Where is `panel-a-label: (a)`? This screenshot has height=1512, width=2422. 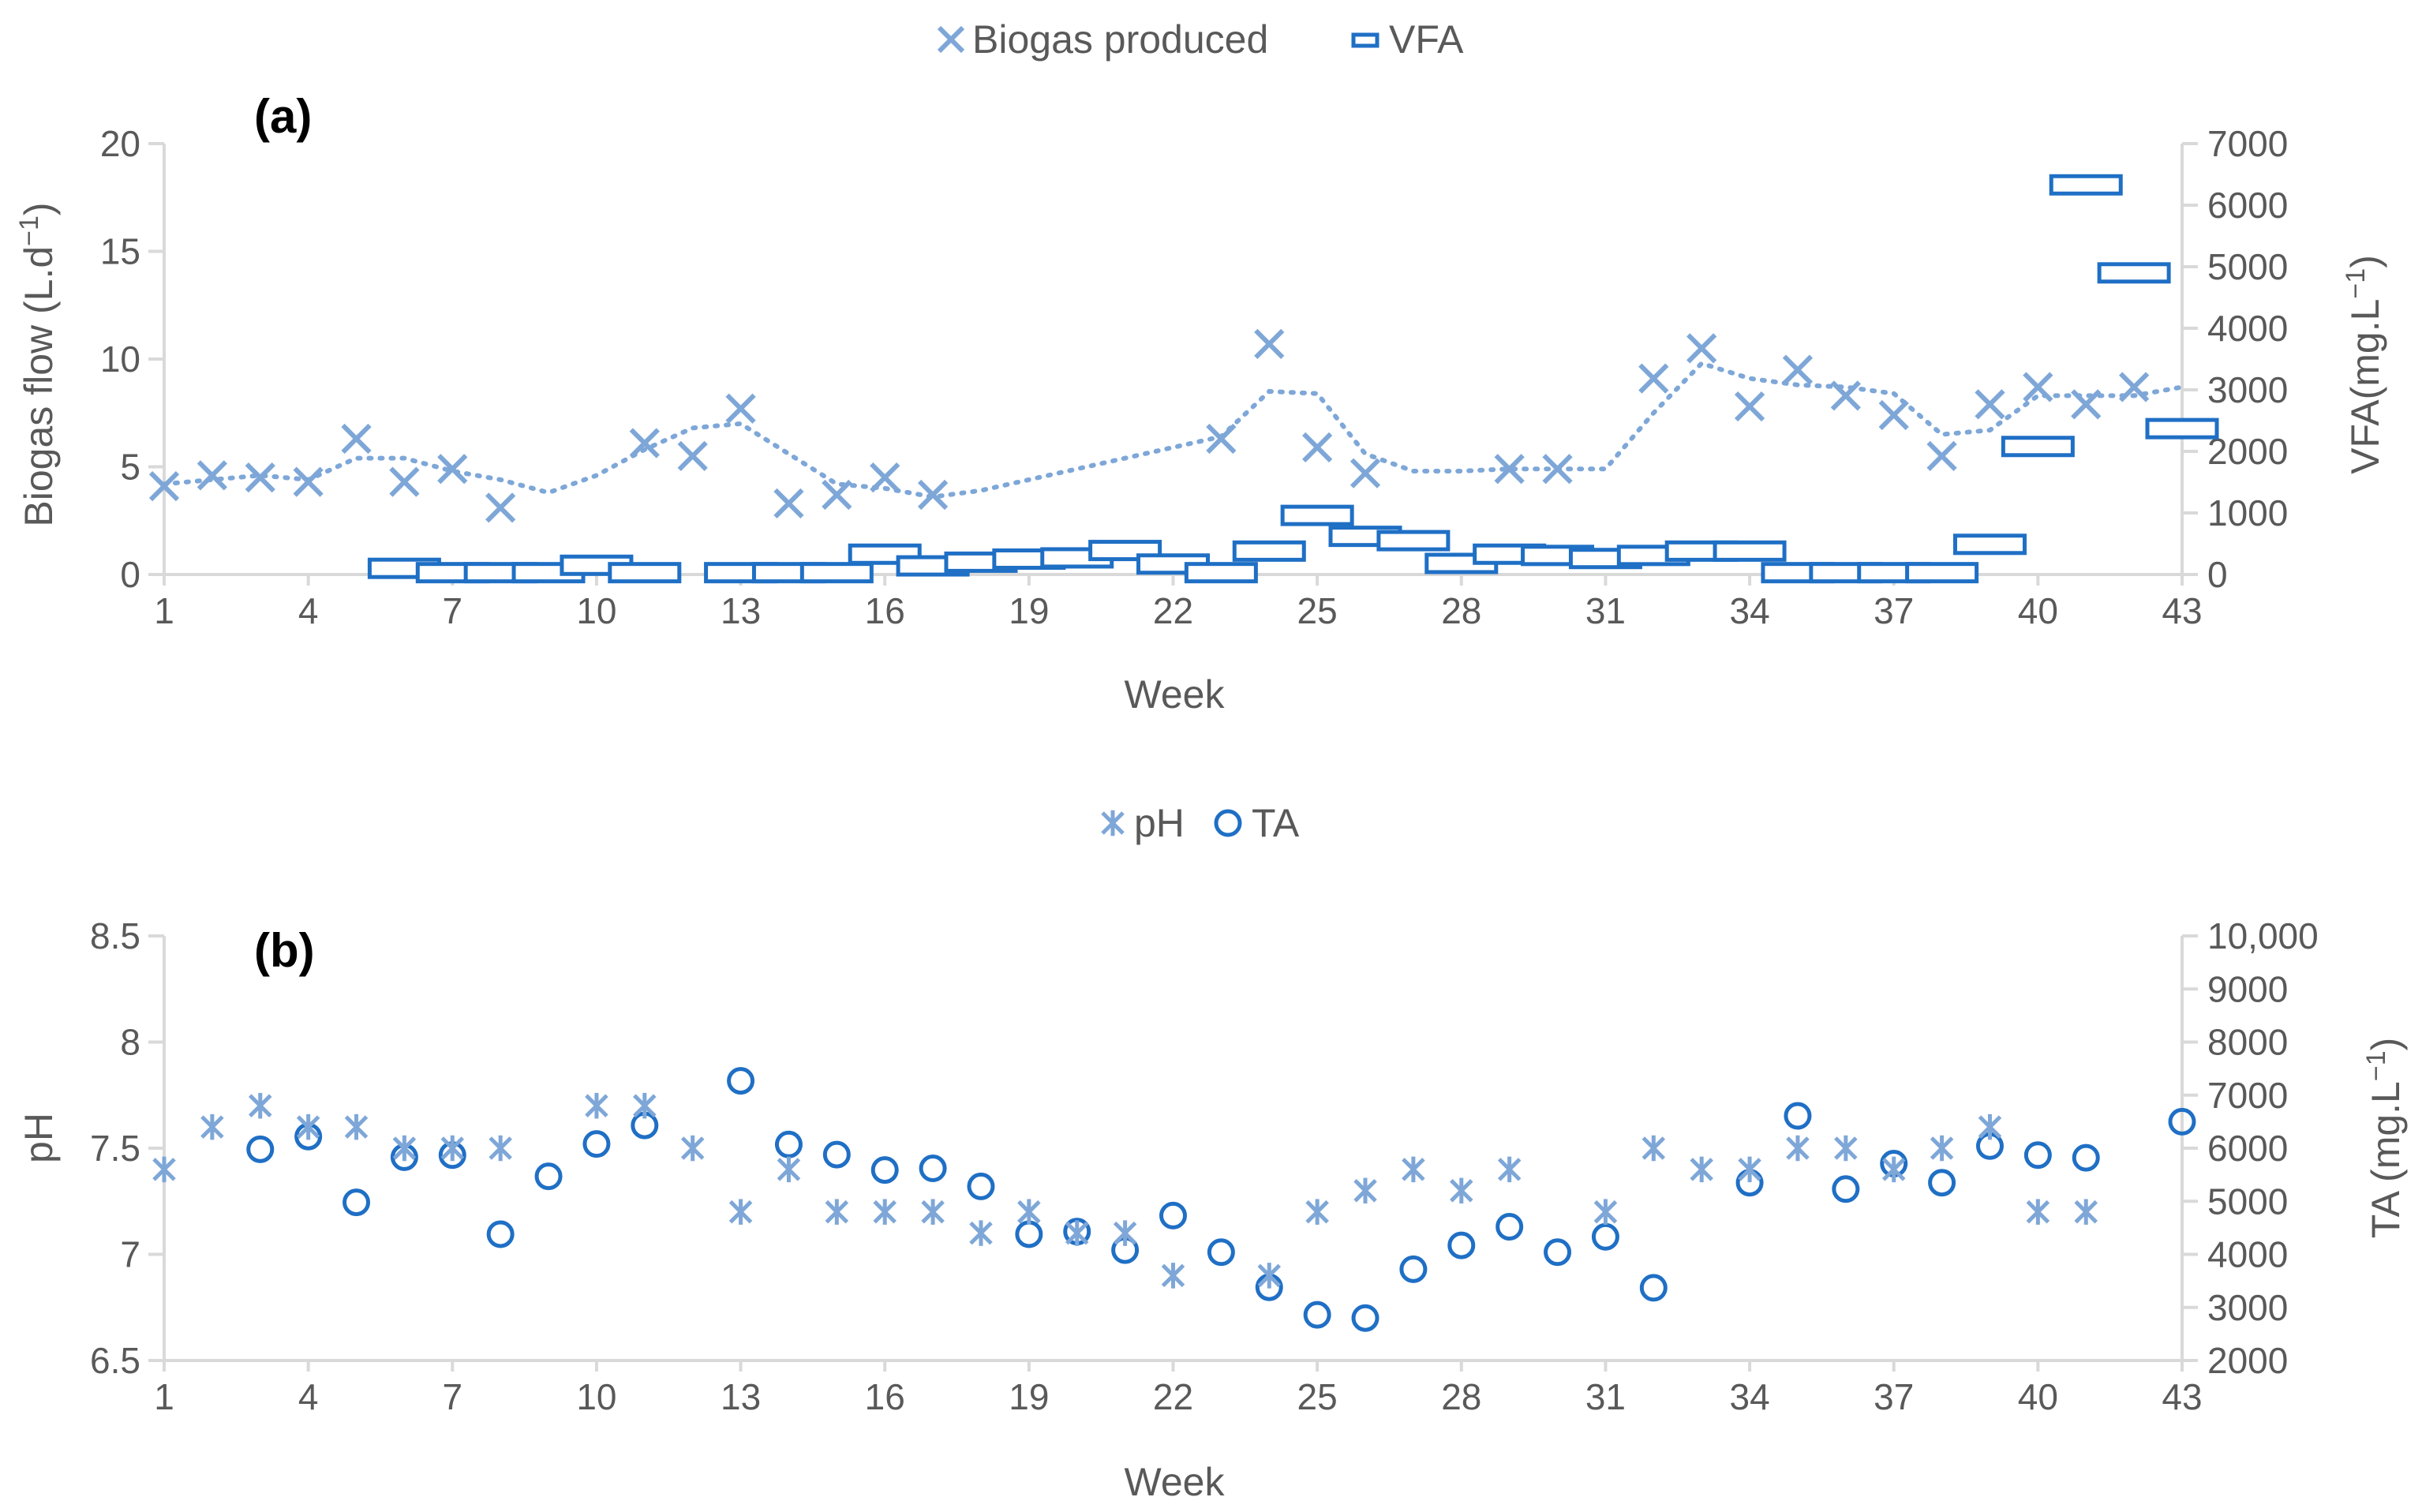
panel-a-label: (a) is located at coordinates (283, 117).